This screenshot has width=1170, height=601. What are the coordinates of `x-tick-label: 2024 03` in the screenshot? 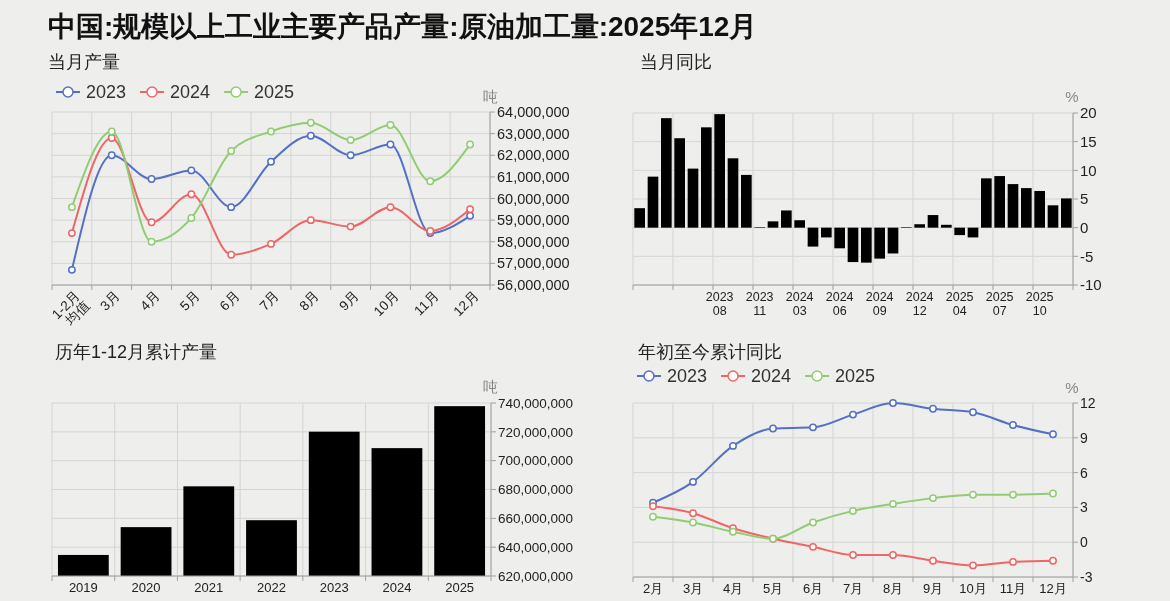 It's located at (799, 304).